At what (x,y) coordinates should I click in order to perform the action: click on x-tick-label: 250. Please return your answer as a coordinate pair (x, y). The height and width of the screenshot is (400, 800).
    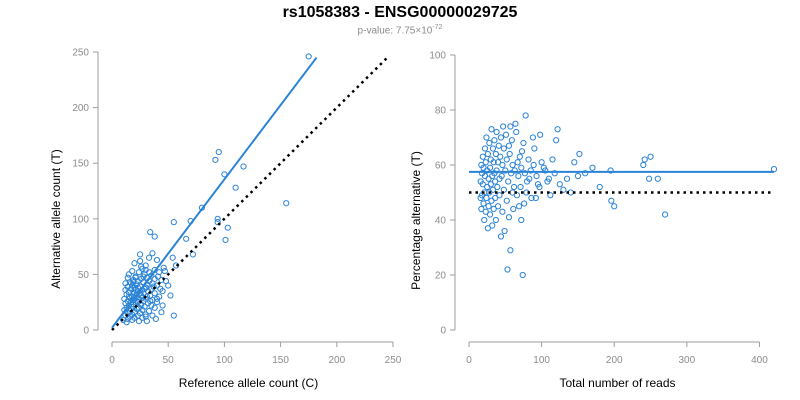
    Looking at the image, I should click on (393, 360).